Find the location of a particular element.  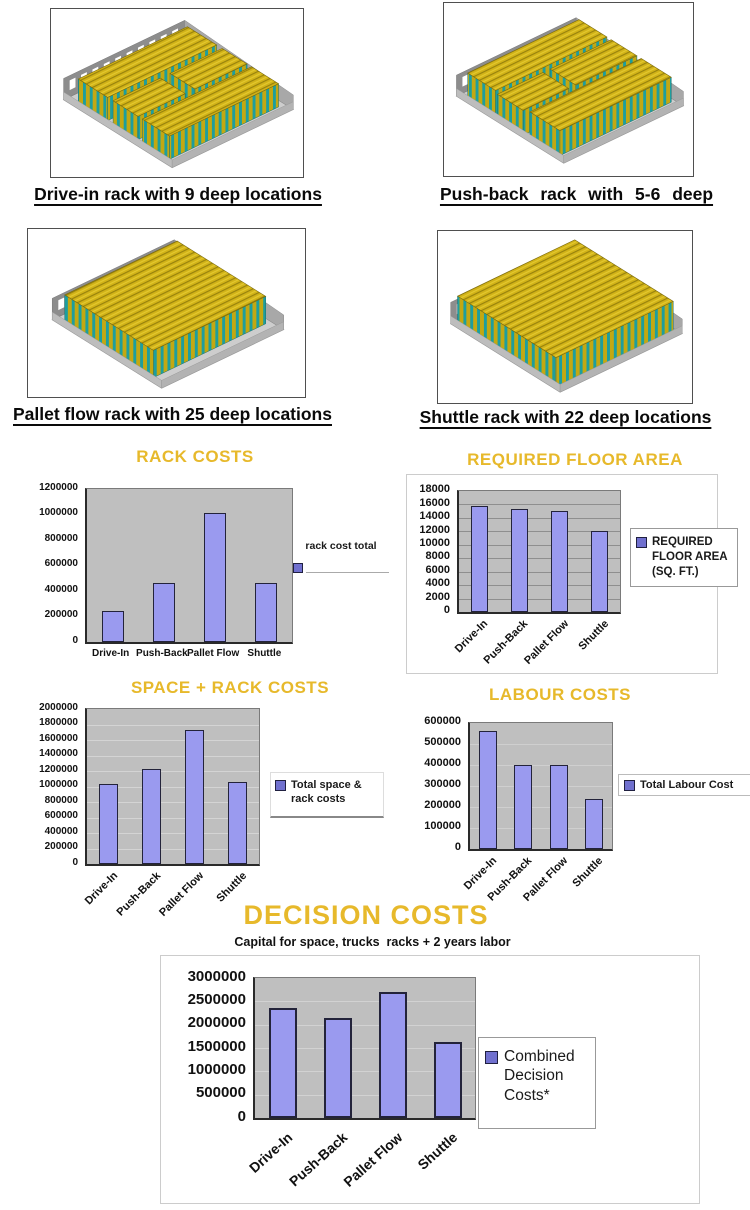

y-tick-label: 800000 is located at coordinates (61, 800).